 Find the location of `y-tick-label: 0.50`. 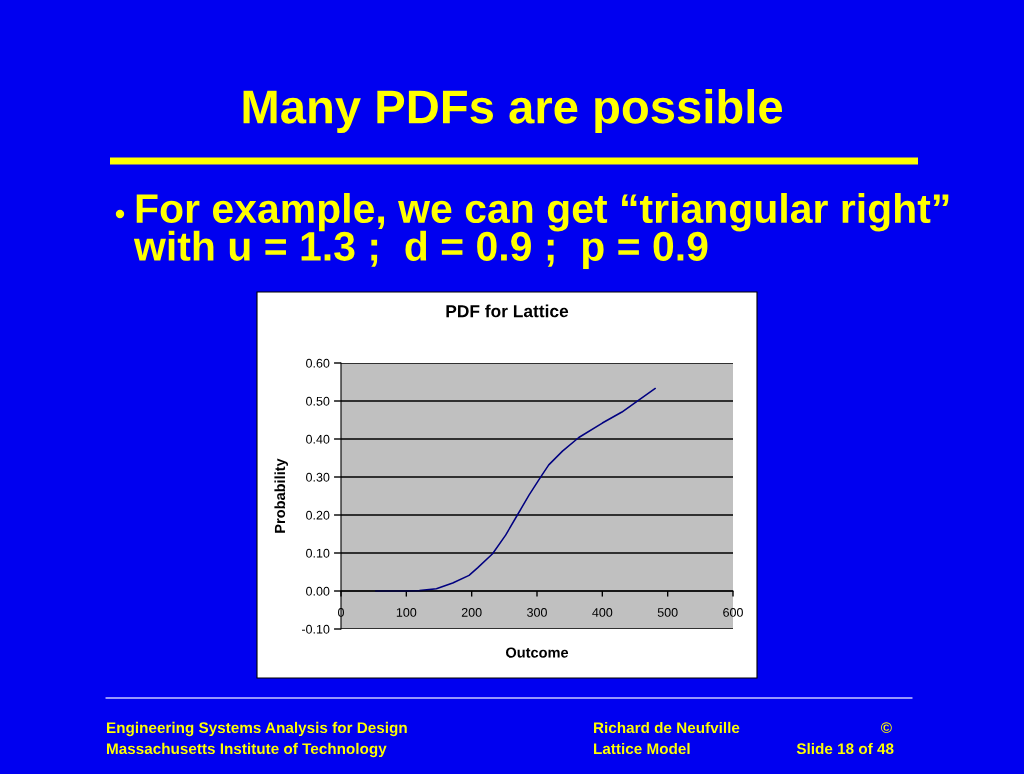

y-tick-label: 0.50 is located at coordinates (318, 401).